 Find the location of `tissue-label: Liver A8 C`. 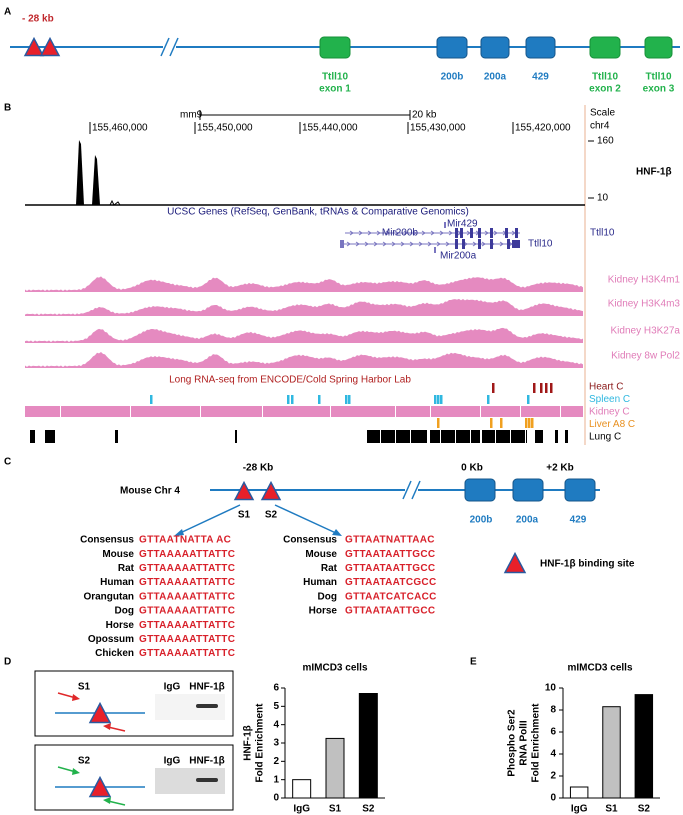

tissue-label: Liver A8 C is located at coordinates (612, 424).